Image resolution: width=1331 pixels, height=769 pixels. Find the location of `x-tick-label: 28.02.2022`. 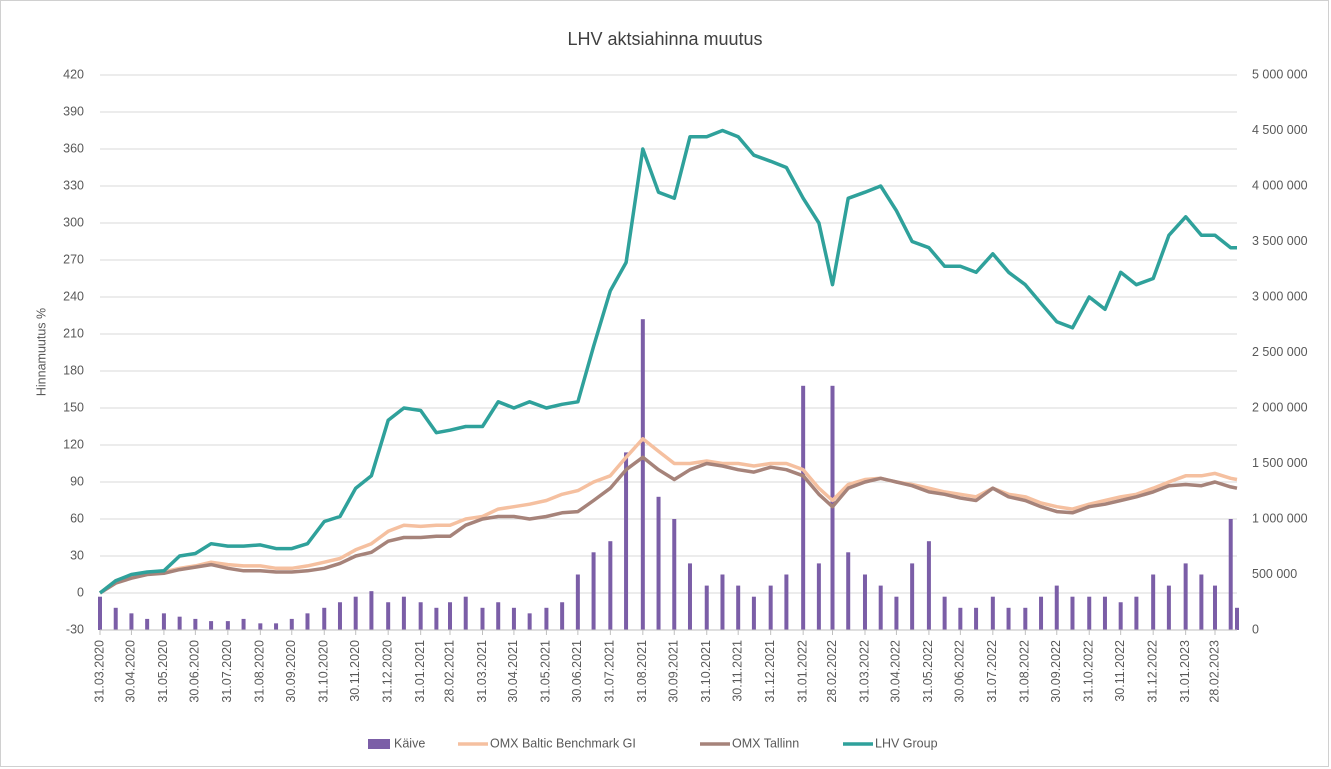

x-tick-label: 28.02.2022 is located at coordinates (832, 671).